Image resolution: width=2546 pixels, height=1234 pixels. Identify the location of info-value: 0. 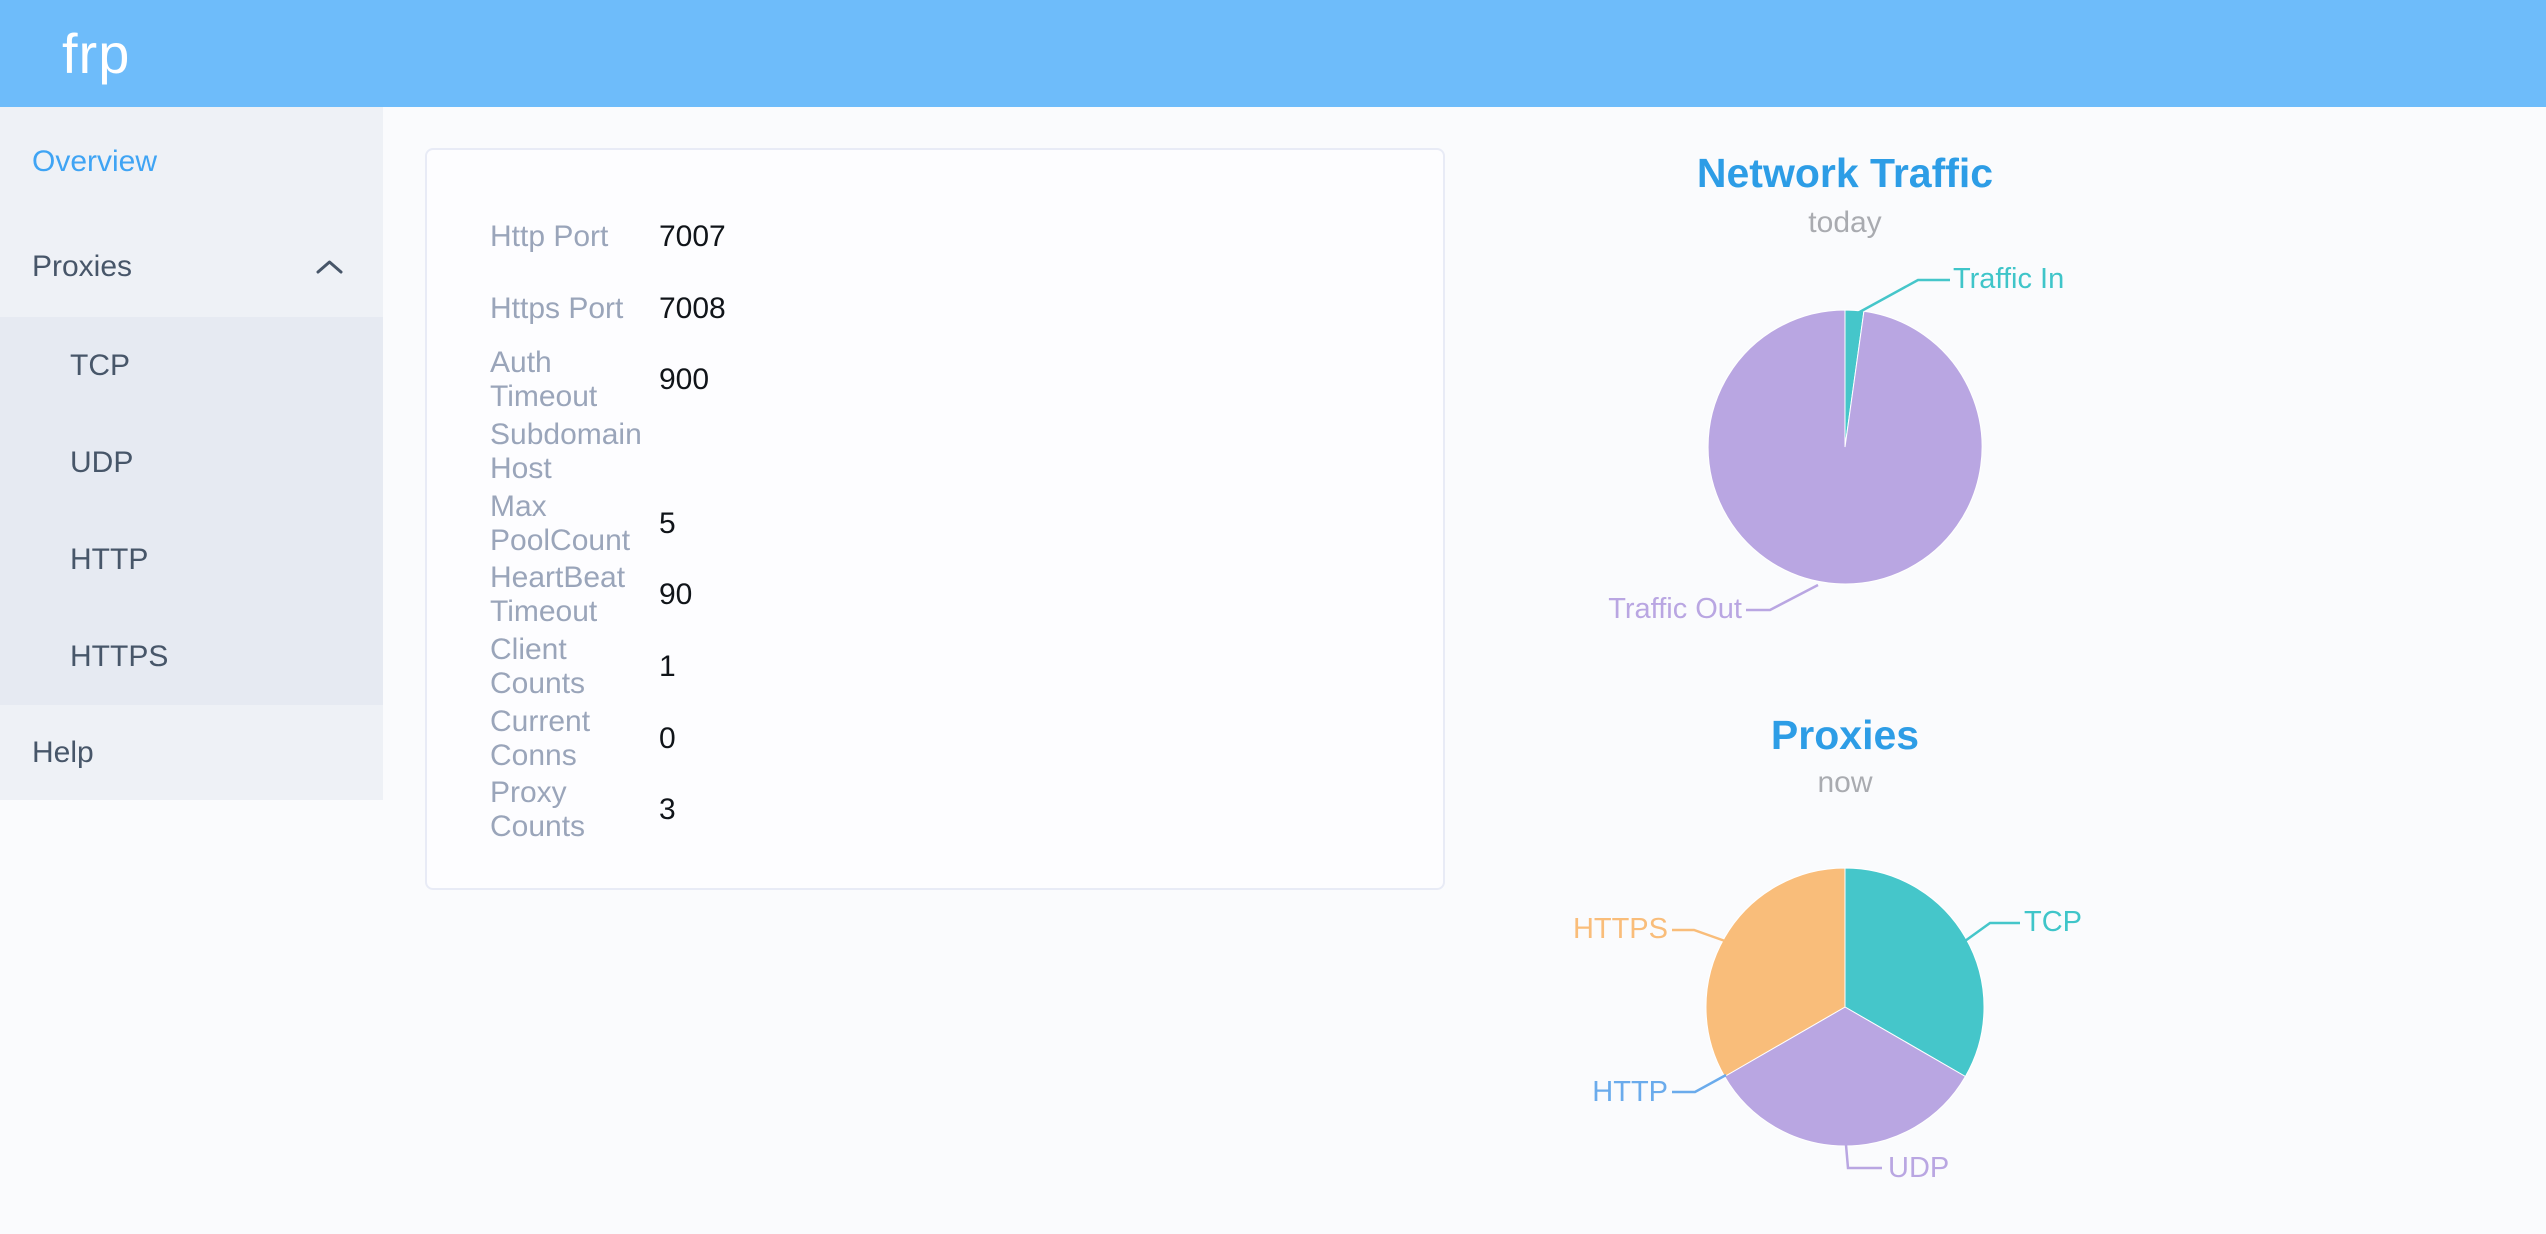
(667, 738).